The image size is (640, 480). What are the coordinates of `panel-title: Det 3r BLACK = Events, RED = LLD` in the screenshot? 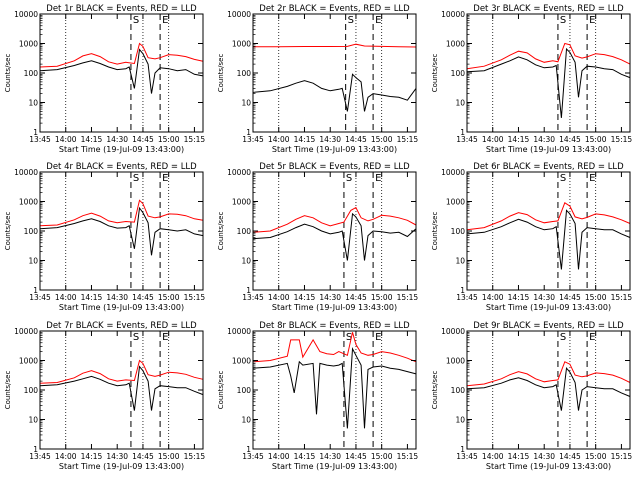 It's located at (548, 9).